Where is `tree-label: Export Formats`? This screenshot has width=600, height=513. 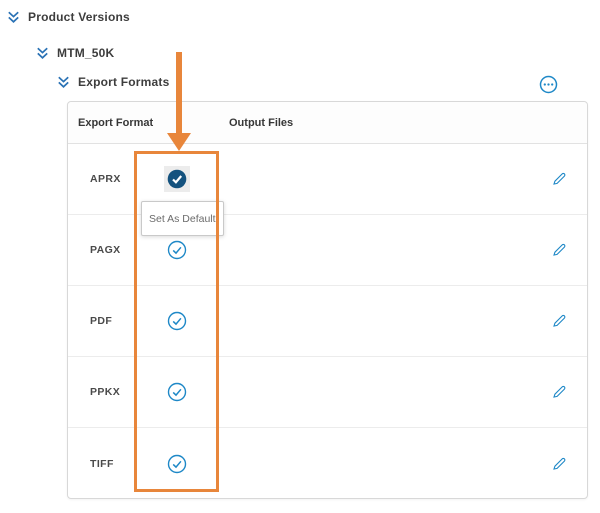
tree-label: Export Formats is located at coordinates (124, 82).